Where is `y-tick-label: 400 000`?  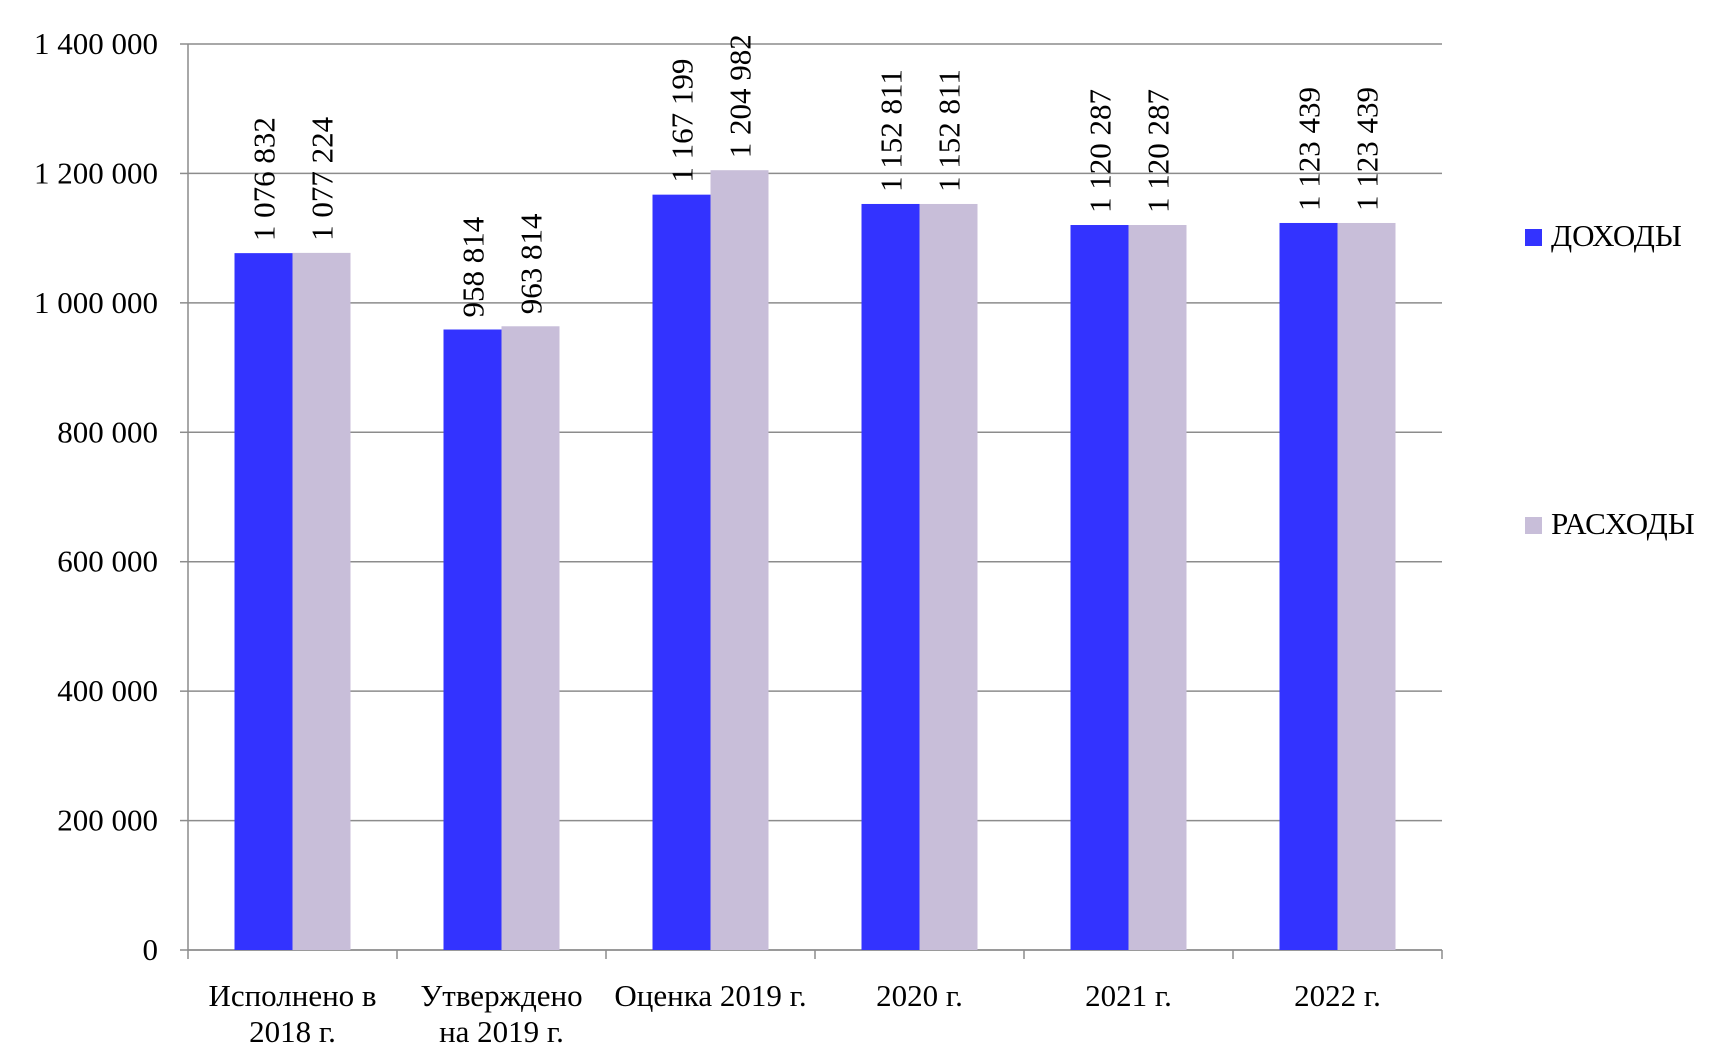
y-tick-label: 400 000 is located at coordinates (107, 690).